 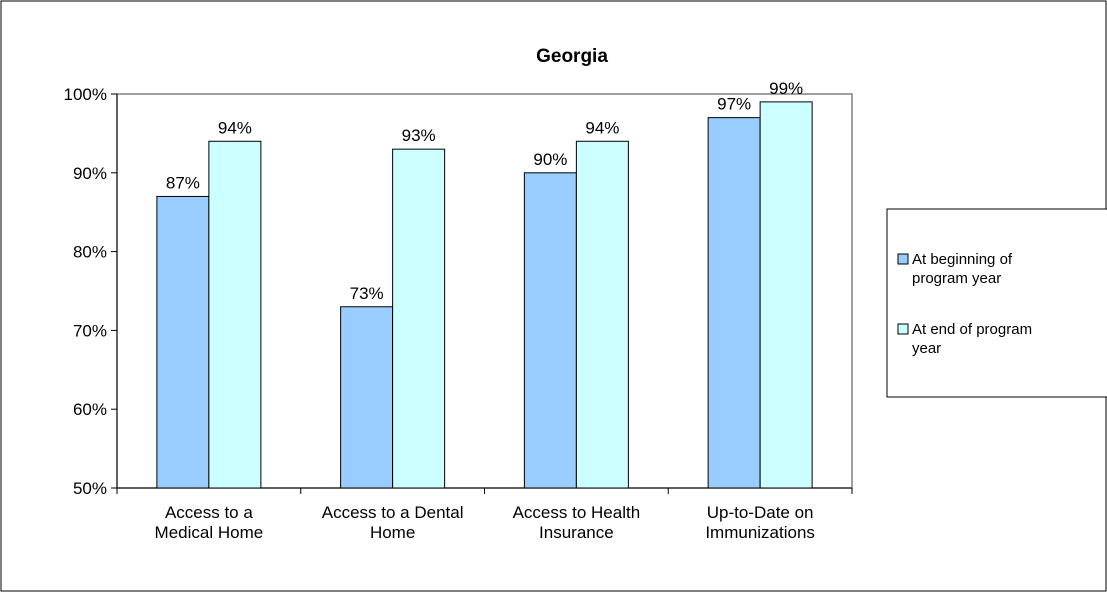 What do you see at coordinates (786, 88) in the screenshot?
I see `data-label: 99%` at bounding box center [786, 88].